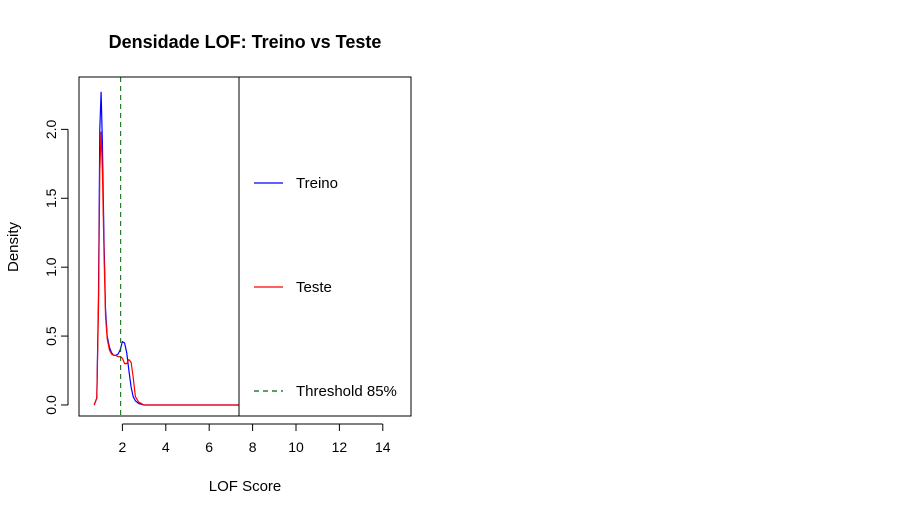 This screenshot has height=515, width=903. I want to click on x-axis: 2 4 6 8 10 12 14, so click(255, 439).